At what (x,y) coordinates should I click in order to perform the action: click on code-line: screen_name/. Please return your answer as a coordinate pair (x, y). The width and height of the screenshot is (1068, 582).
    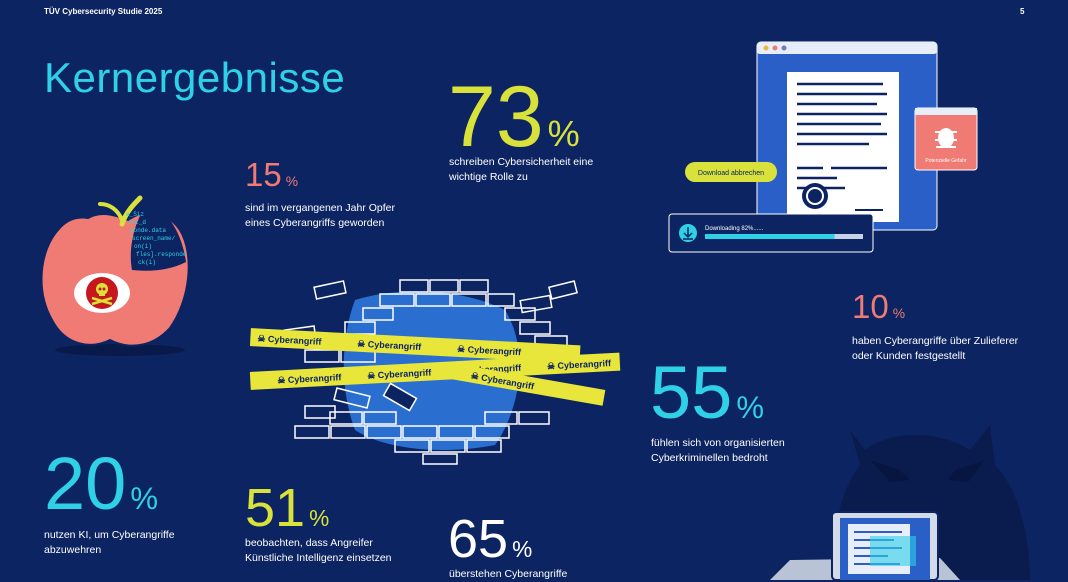
    Looking at the image, I should click on (154, 238).